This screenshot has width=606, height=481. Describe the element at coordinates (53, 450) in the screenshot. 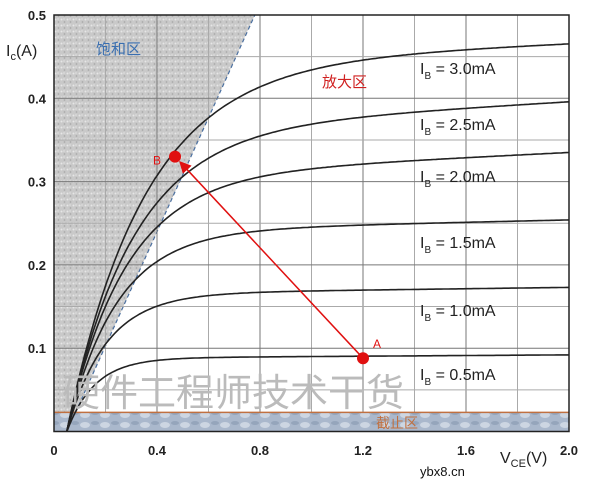

I see `x-tick-label: 0` at that location.